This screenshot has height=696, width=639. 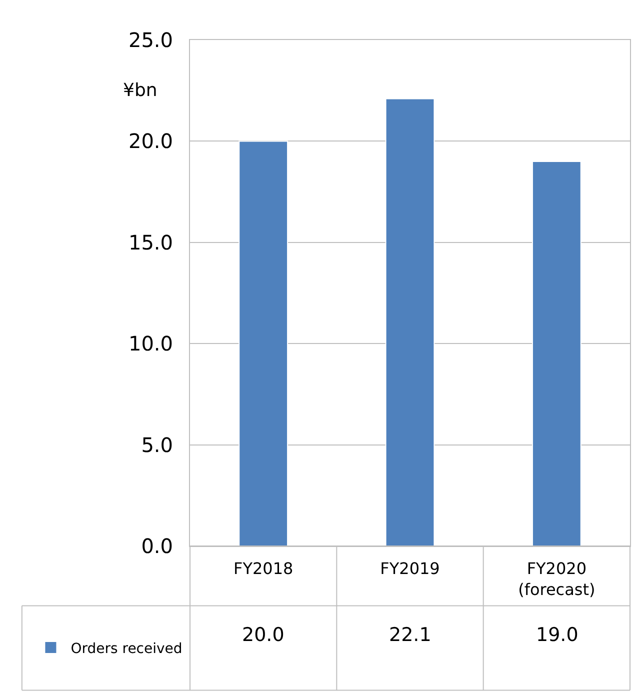 I want to click on data-label: 19.0, so click(x=557, y=635).